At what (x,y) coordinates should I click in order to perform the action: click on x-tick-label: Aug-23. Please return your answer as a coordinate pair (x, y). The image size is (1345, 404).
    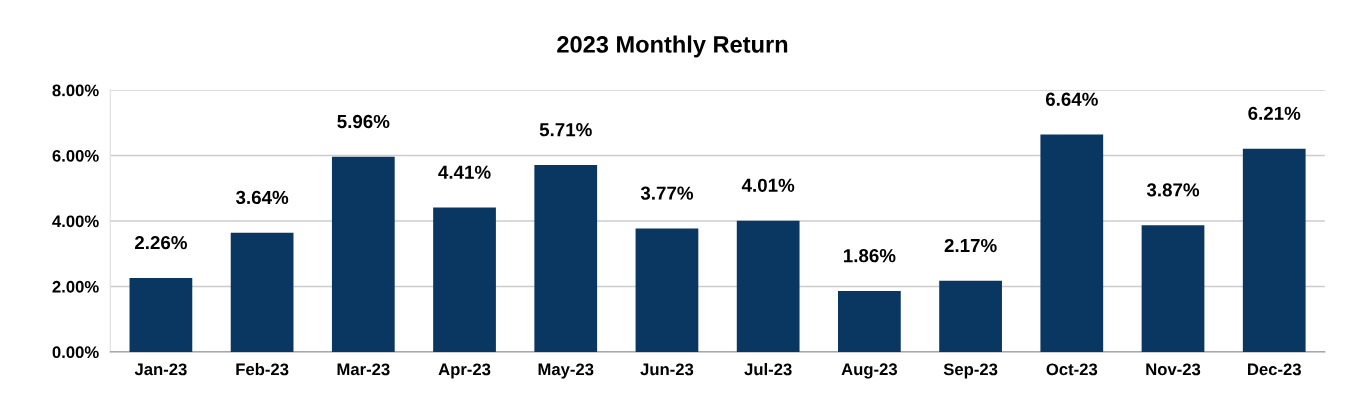
    Looking at the image, I should click on (869, 371).